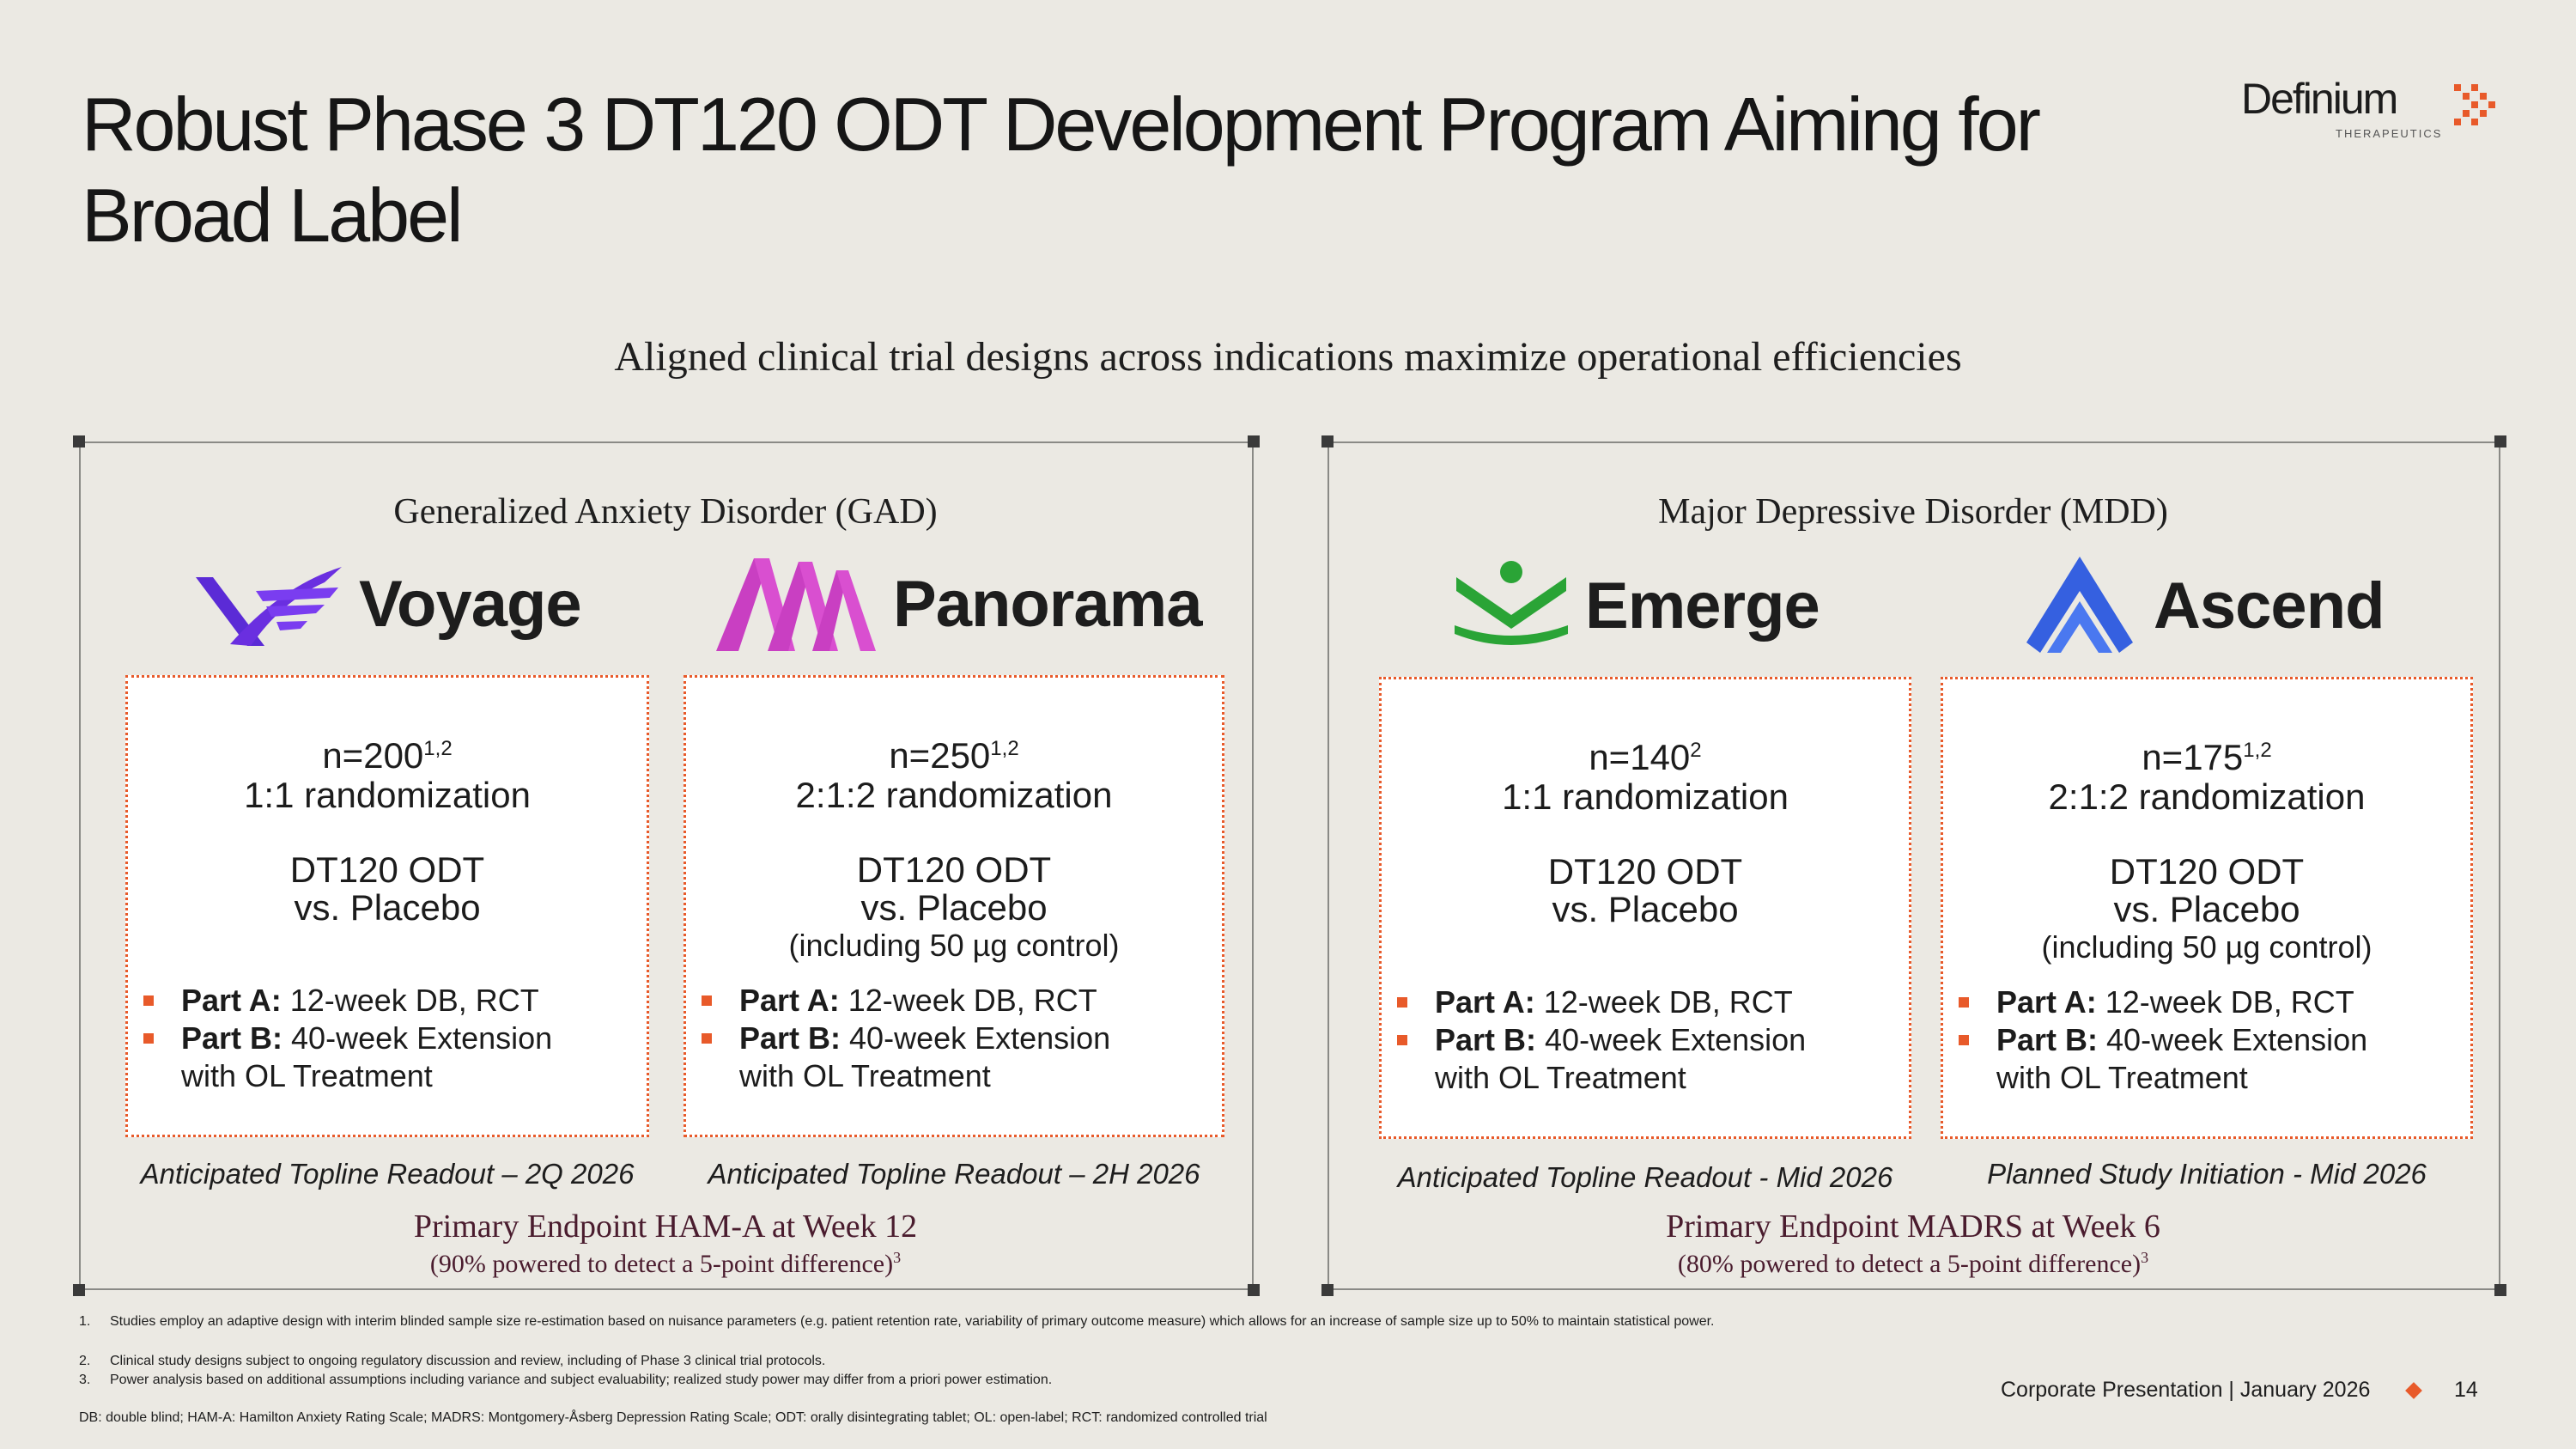 The image size is (2576, 1449). What do you see at coordinates (2413, 1390) in the screenshot?
I see `footer-diamond-icon` at bounding box center [2413, 1390].